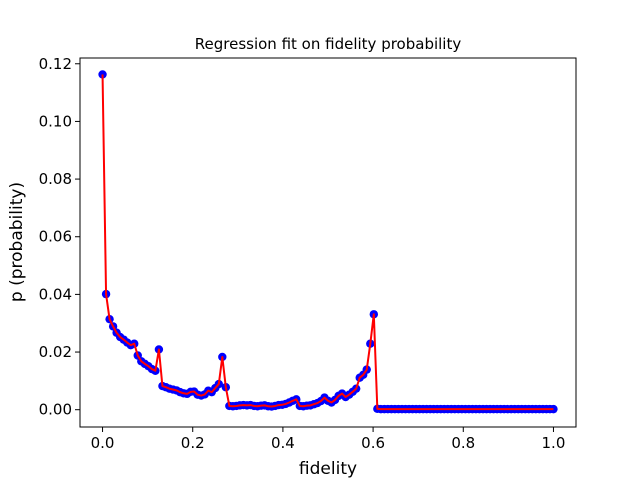 This screenshot has width=640, height=480. I want to click on x-tick-label: 0.4, so click(283, 443).